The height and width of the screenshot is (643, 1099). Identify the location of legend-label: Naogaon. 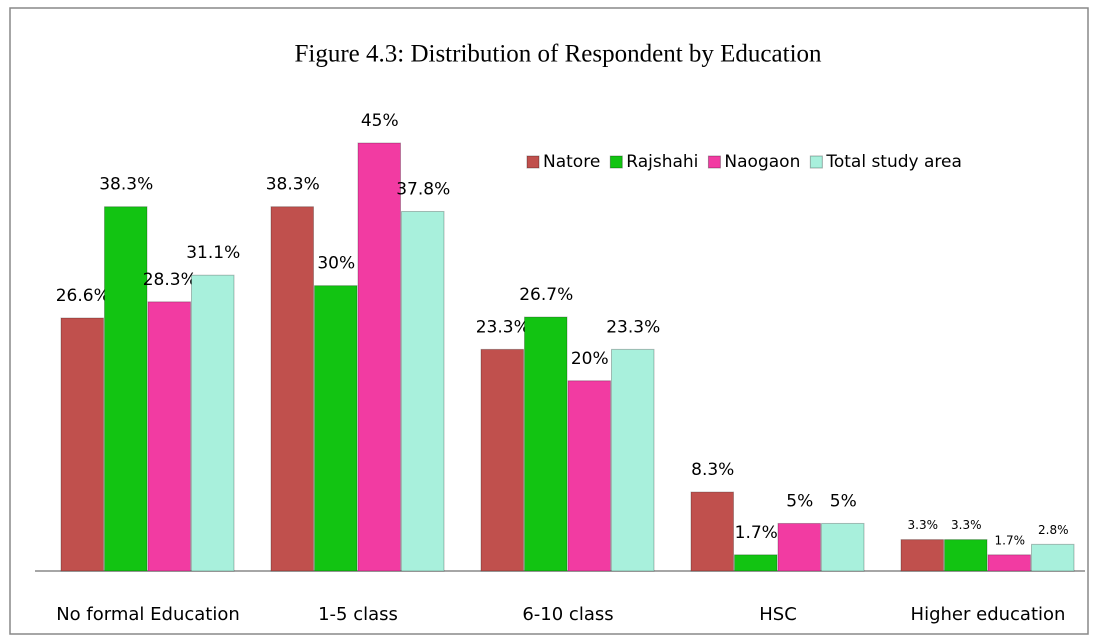
(762, 162).